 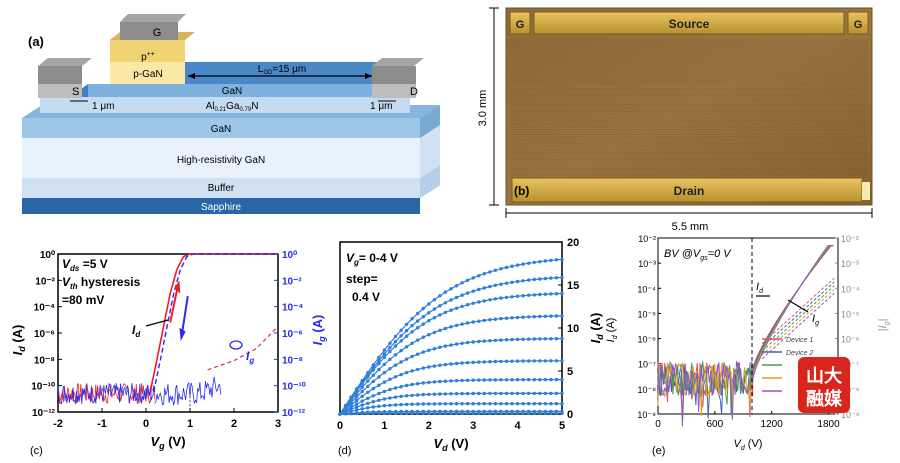 What do you see at coordinates (824, 398) in the screenshot?
I see `watermark-line2: 融媒` at bounding box center [824, 398].